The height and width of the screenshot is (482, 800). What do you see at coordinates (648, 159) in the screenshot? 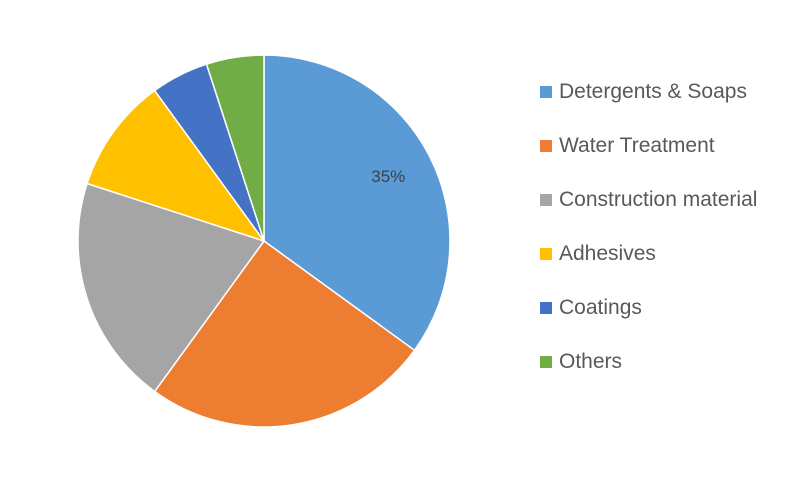
I see `legend-item: Water Treatment` at bounding box center [648, 159].